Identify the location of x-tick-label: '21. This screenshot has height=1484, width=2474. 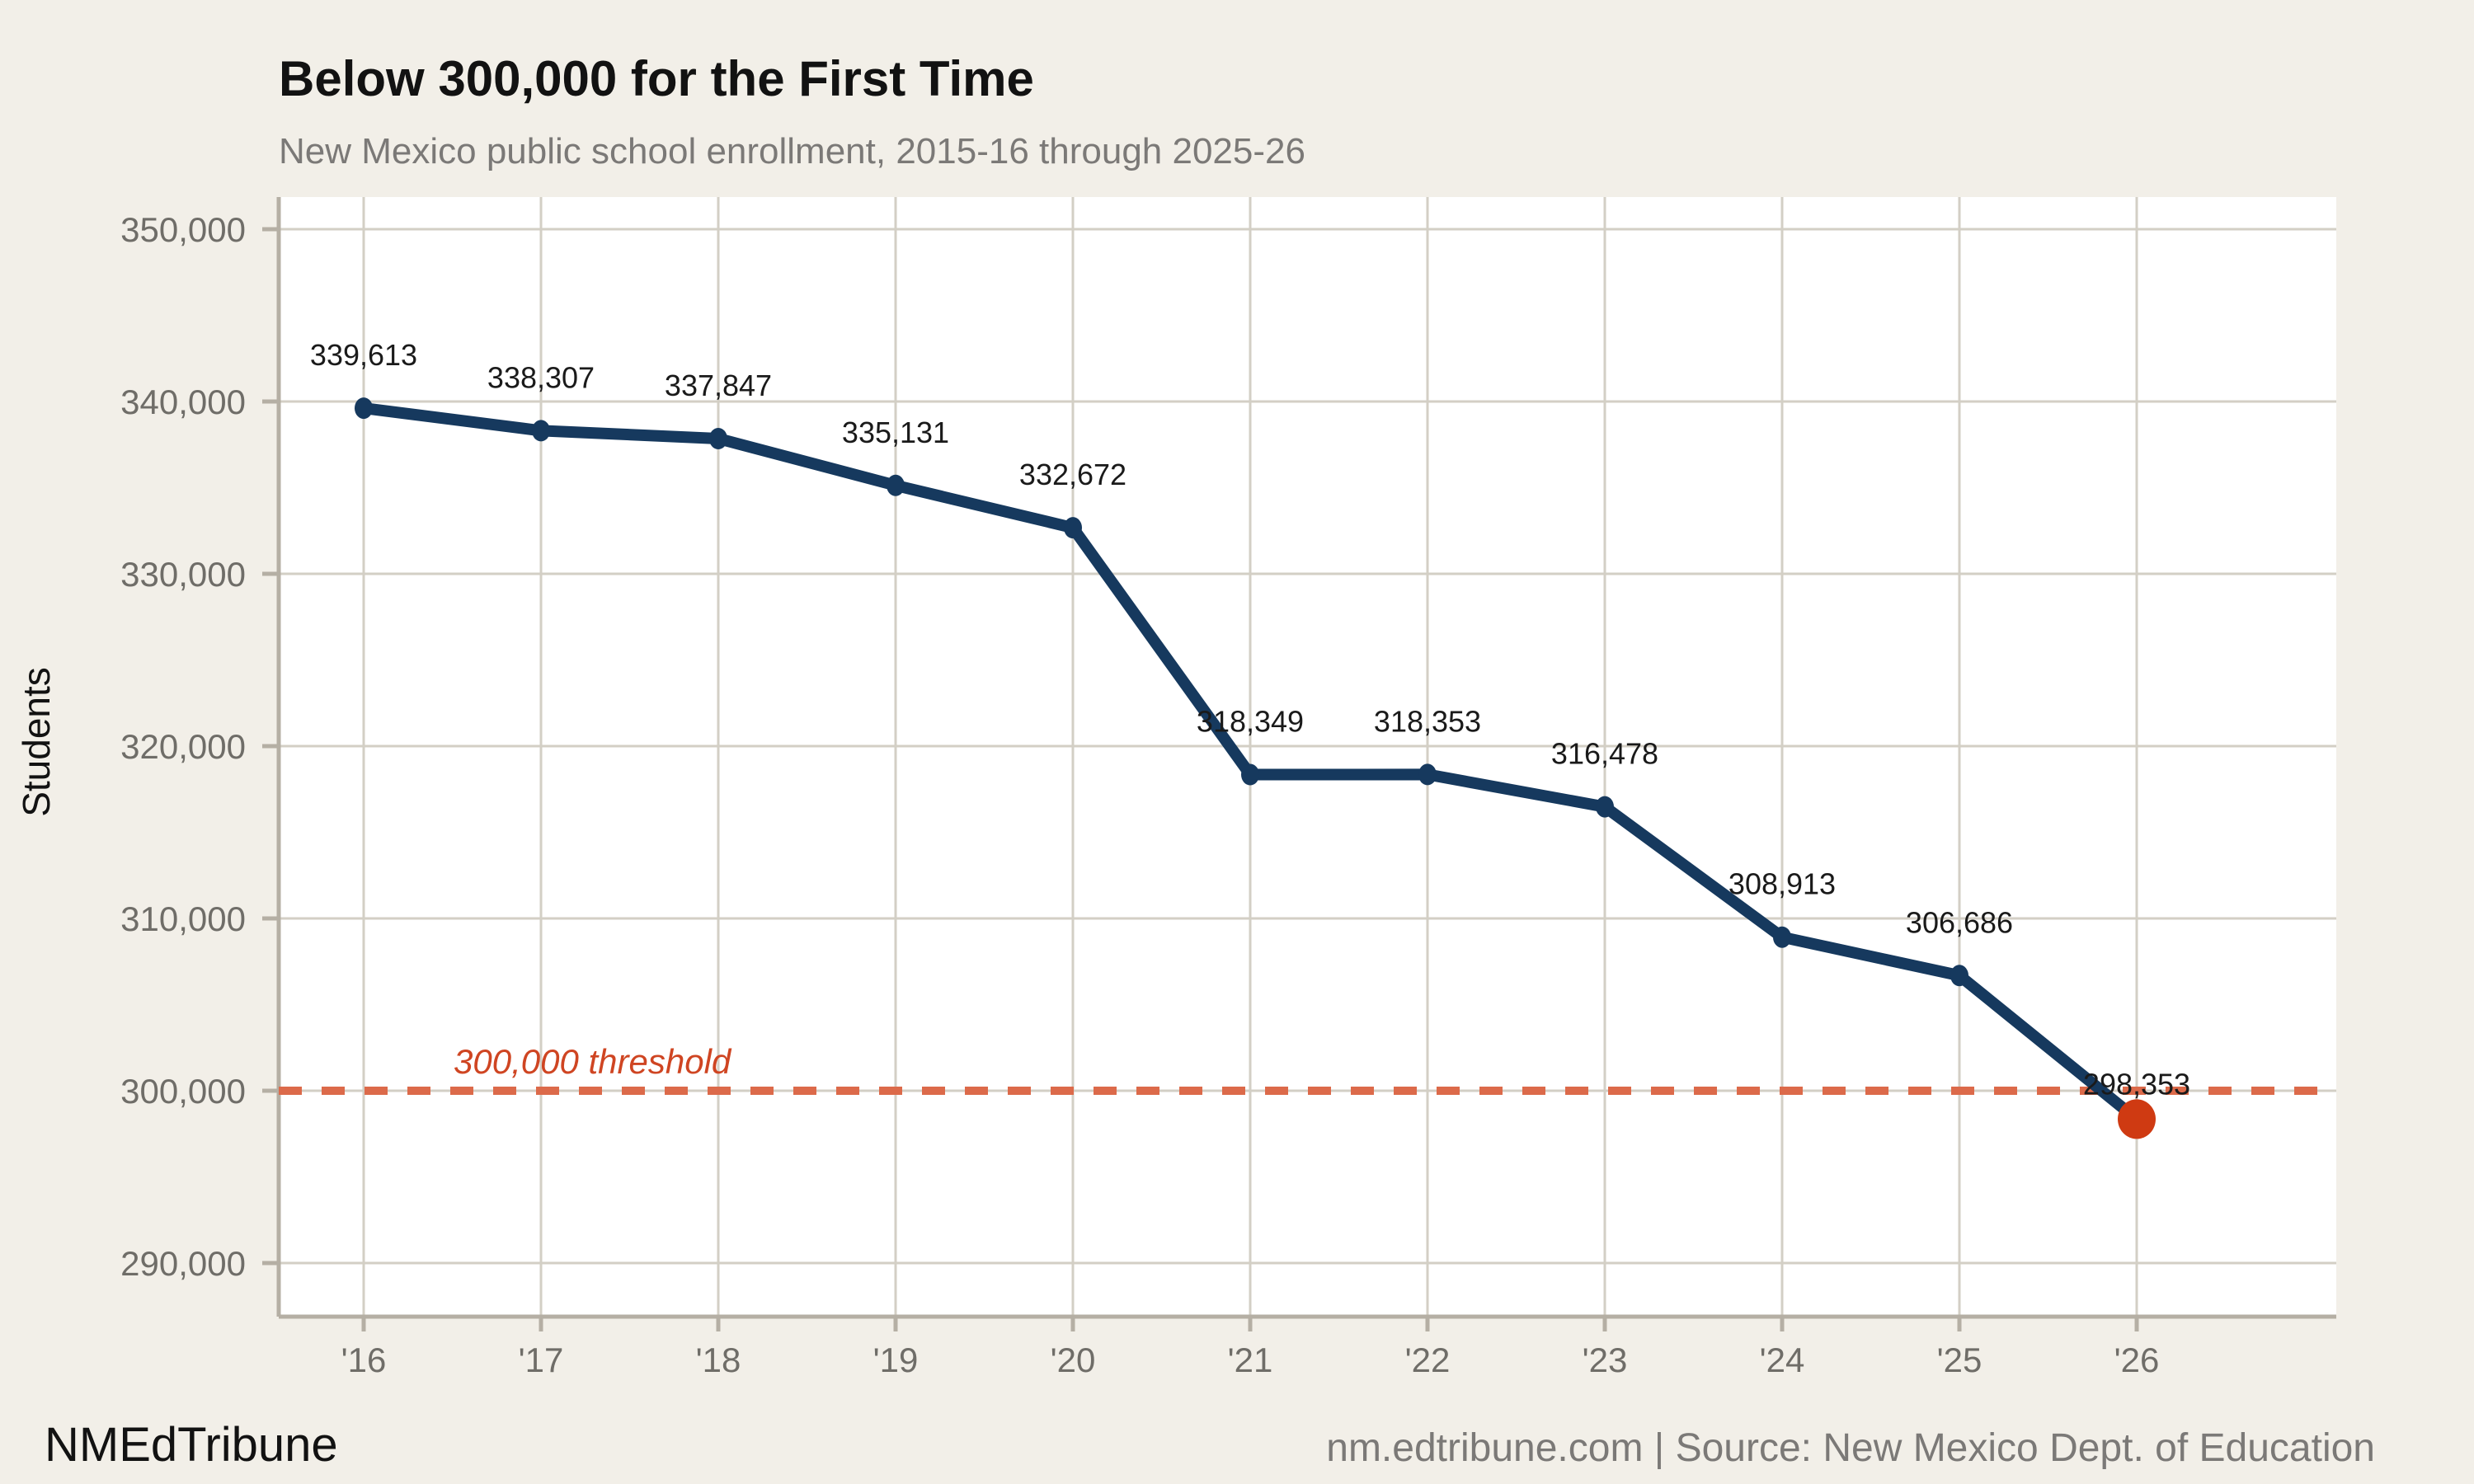
(1250, 1360).